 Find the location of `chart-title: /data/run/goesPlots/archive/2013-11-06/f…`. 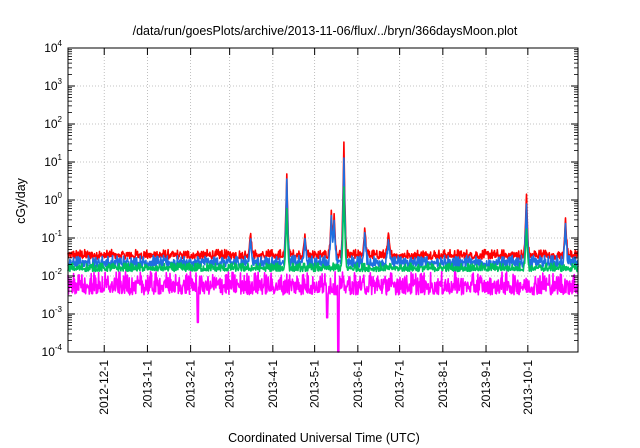

chart-title: /data/run/goesPlots/archive/2013-11-06/f… is located at coordinates (325, 31).